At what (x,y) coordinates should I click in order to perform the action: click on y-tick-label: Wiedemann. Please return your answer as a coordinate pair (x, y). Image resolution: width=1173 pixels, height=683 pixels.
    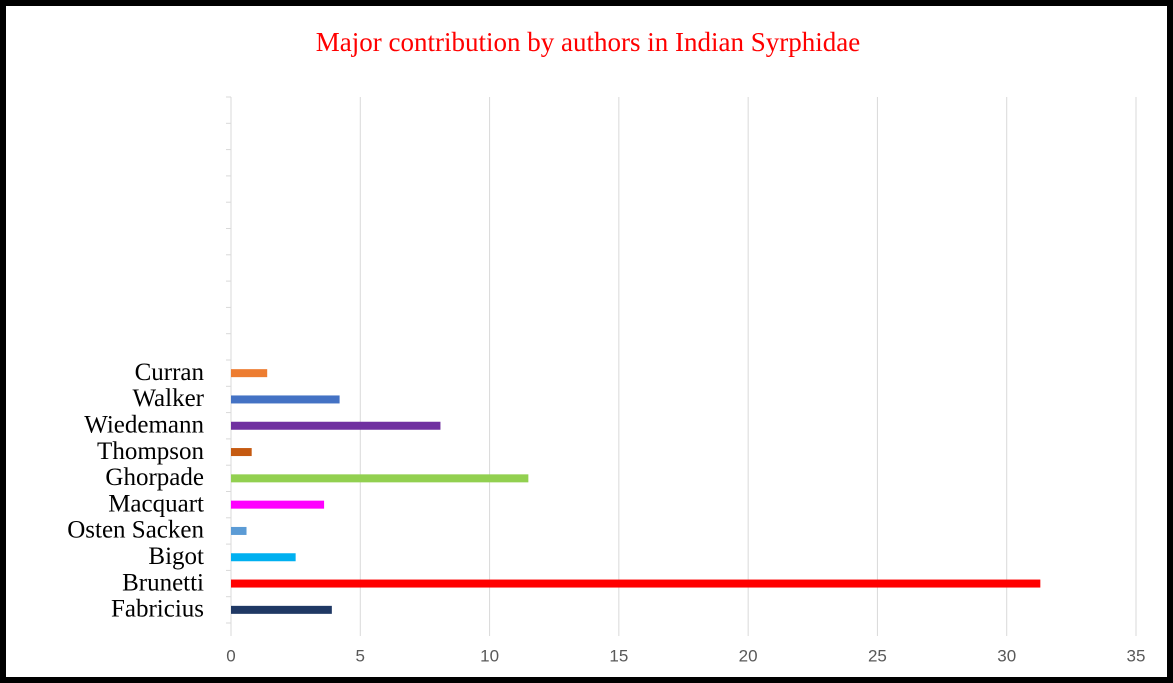
    Looking at the image, I should click on (144, 424).